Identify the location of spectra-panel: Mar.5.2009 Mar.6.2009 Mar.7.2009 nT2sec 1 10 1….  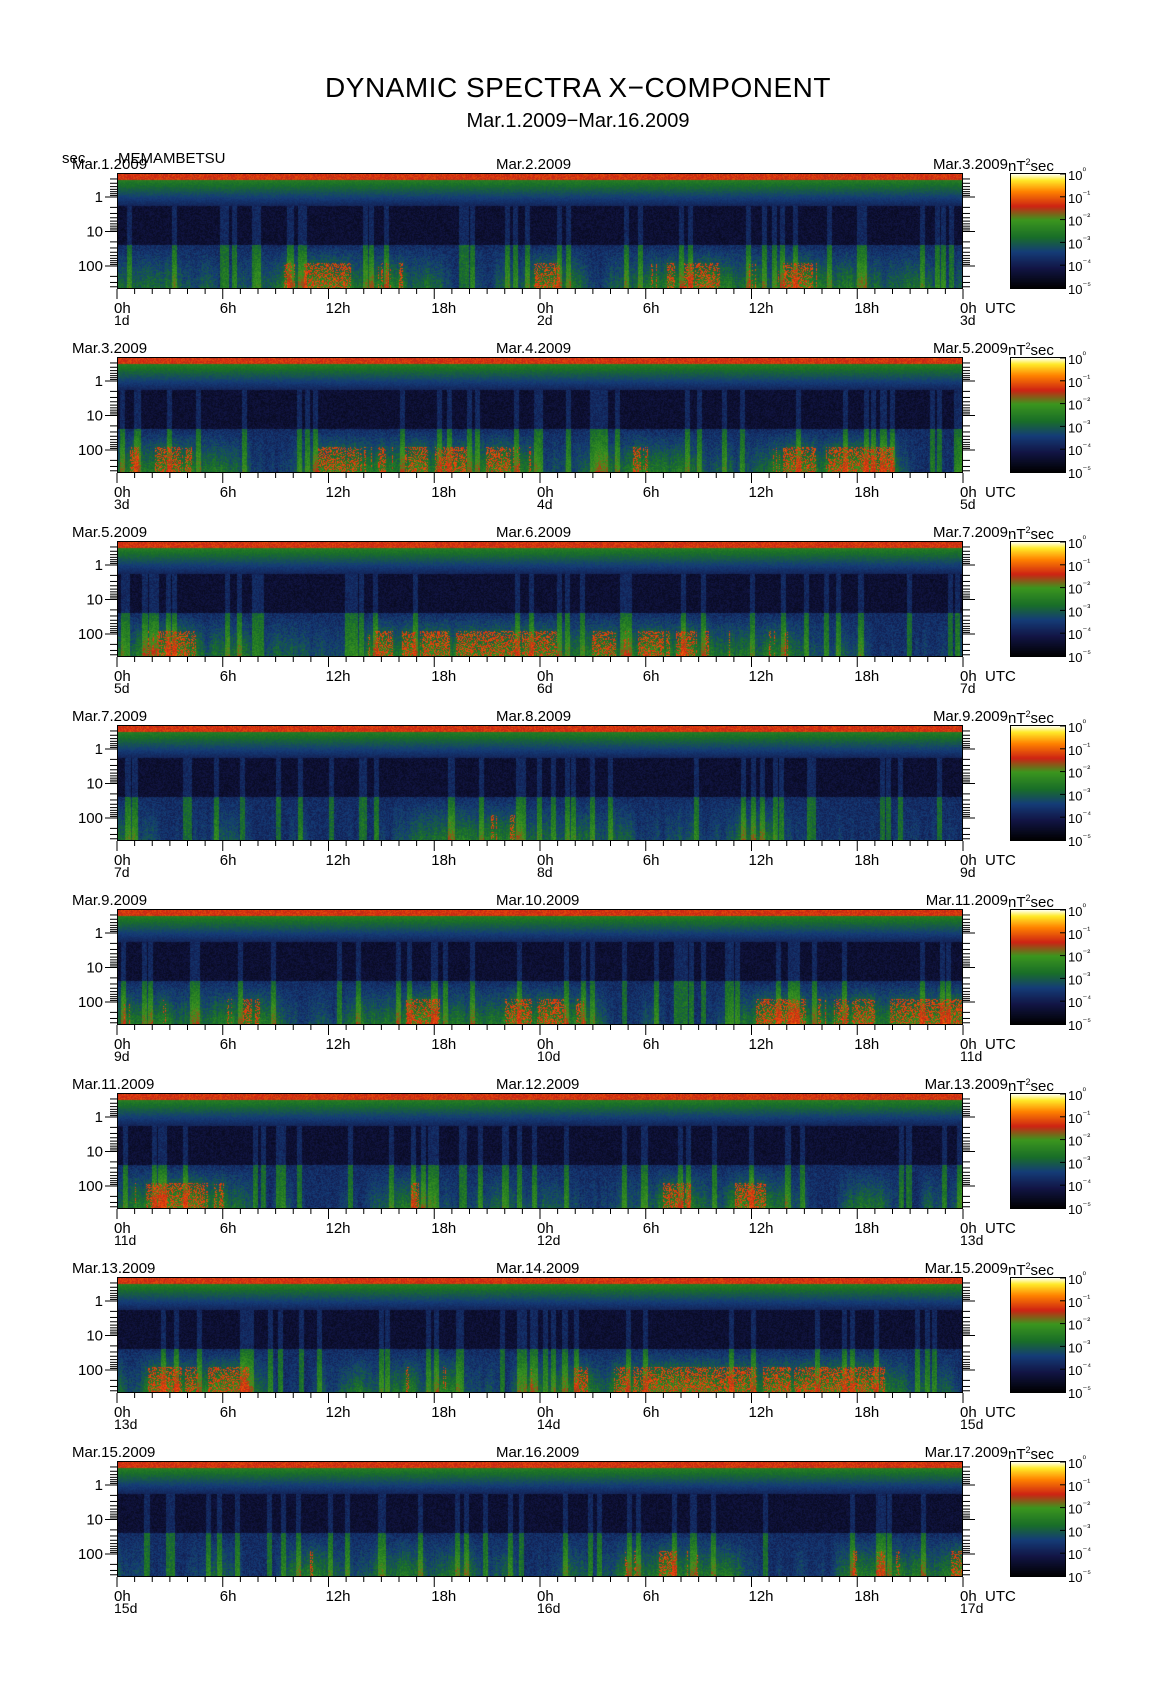
(578, 617).